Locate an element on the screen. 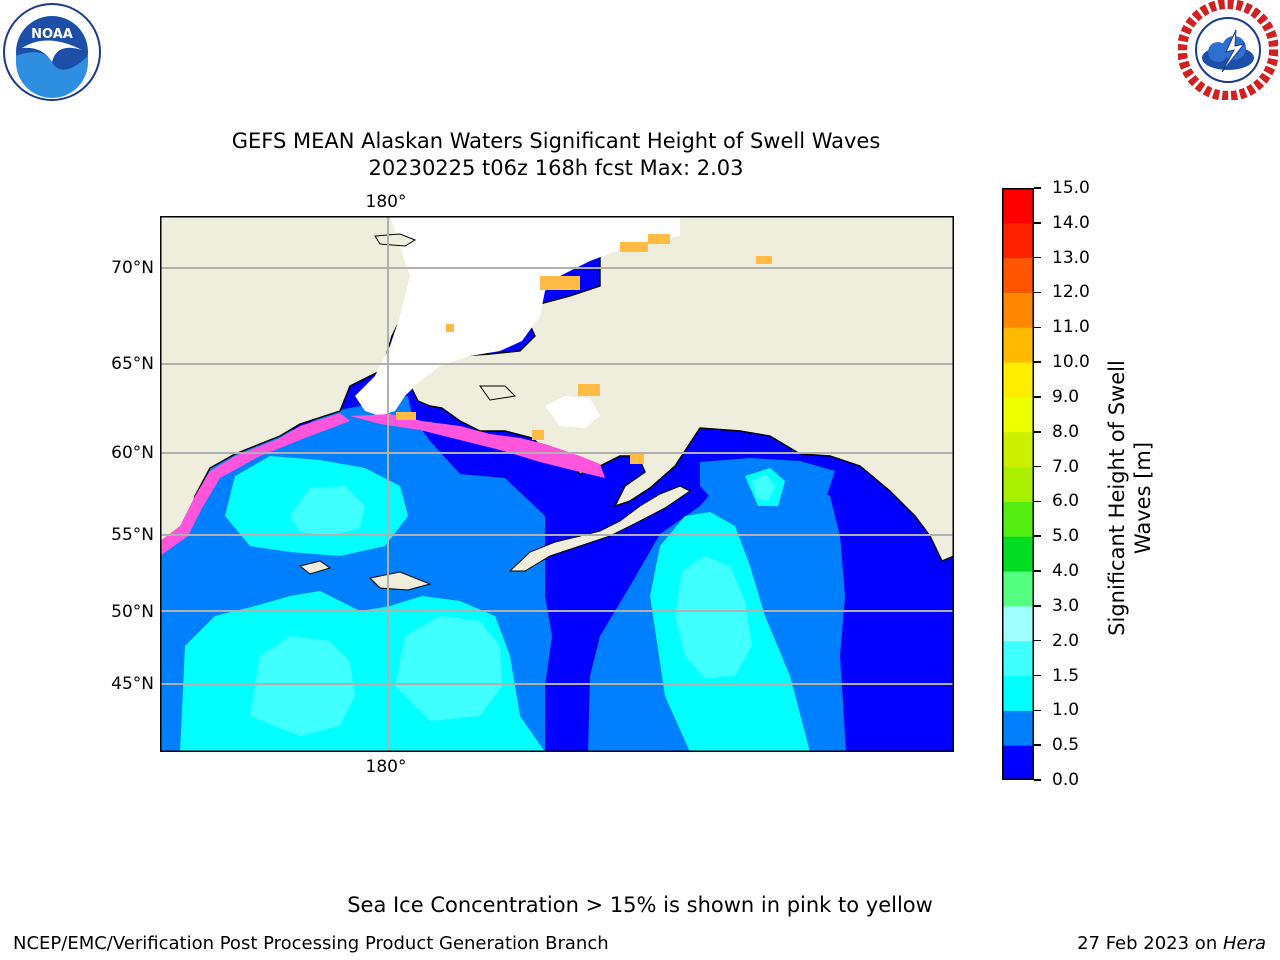 The width and height of the screenshot is (1280, 960). colorbar-tick-label: 2.0 is located at coordinates (1066, 640).